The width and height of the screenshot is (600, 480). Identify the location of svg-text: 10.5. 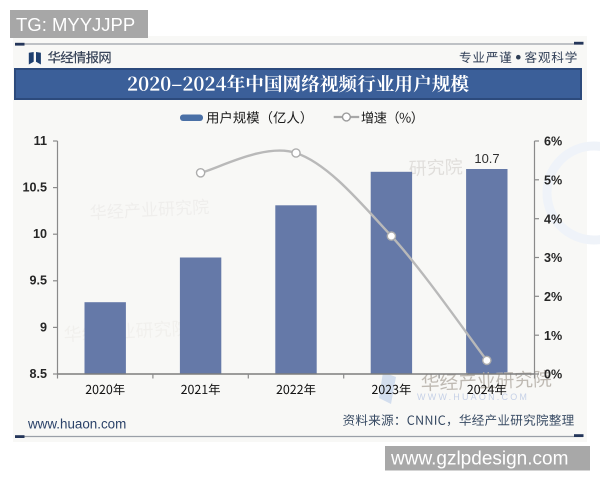
(34, 188).